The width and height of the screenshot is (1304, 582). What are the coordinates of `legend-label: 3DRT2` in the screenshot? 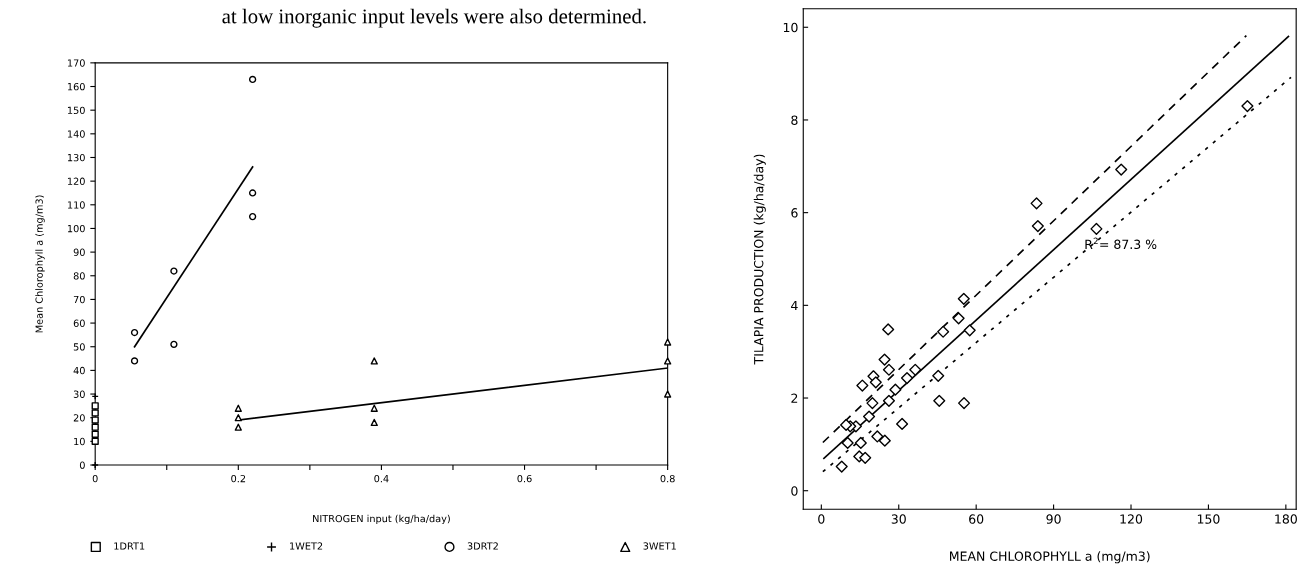 It's located at (482, 546).